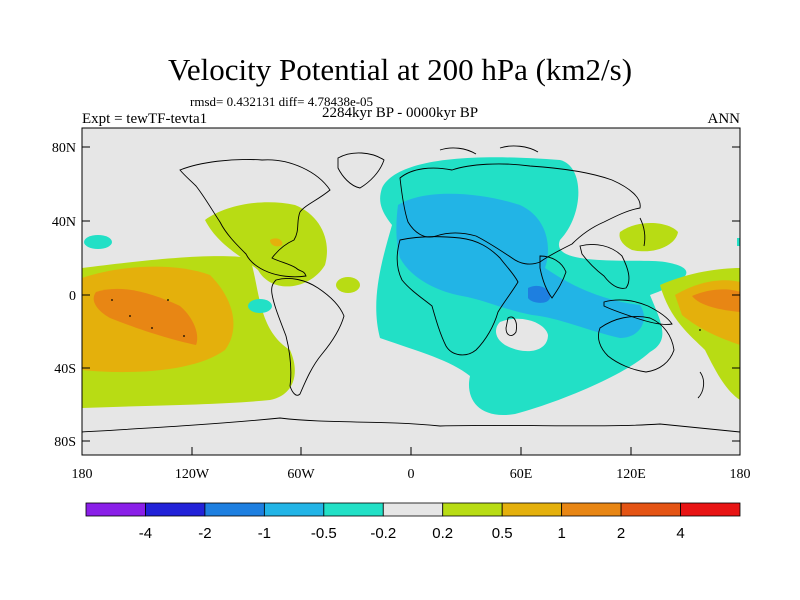  I want to click on green-region-namerica, so click(266, 244).